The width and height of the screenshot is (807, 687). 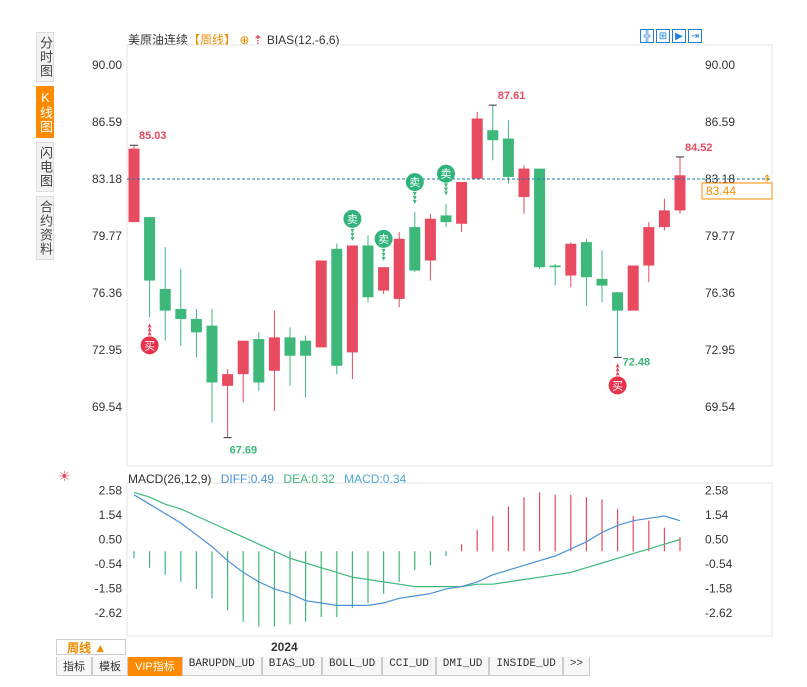 I want to click on plus-circle-icon: ⊕, so click(x=244, y=40).